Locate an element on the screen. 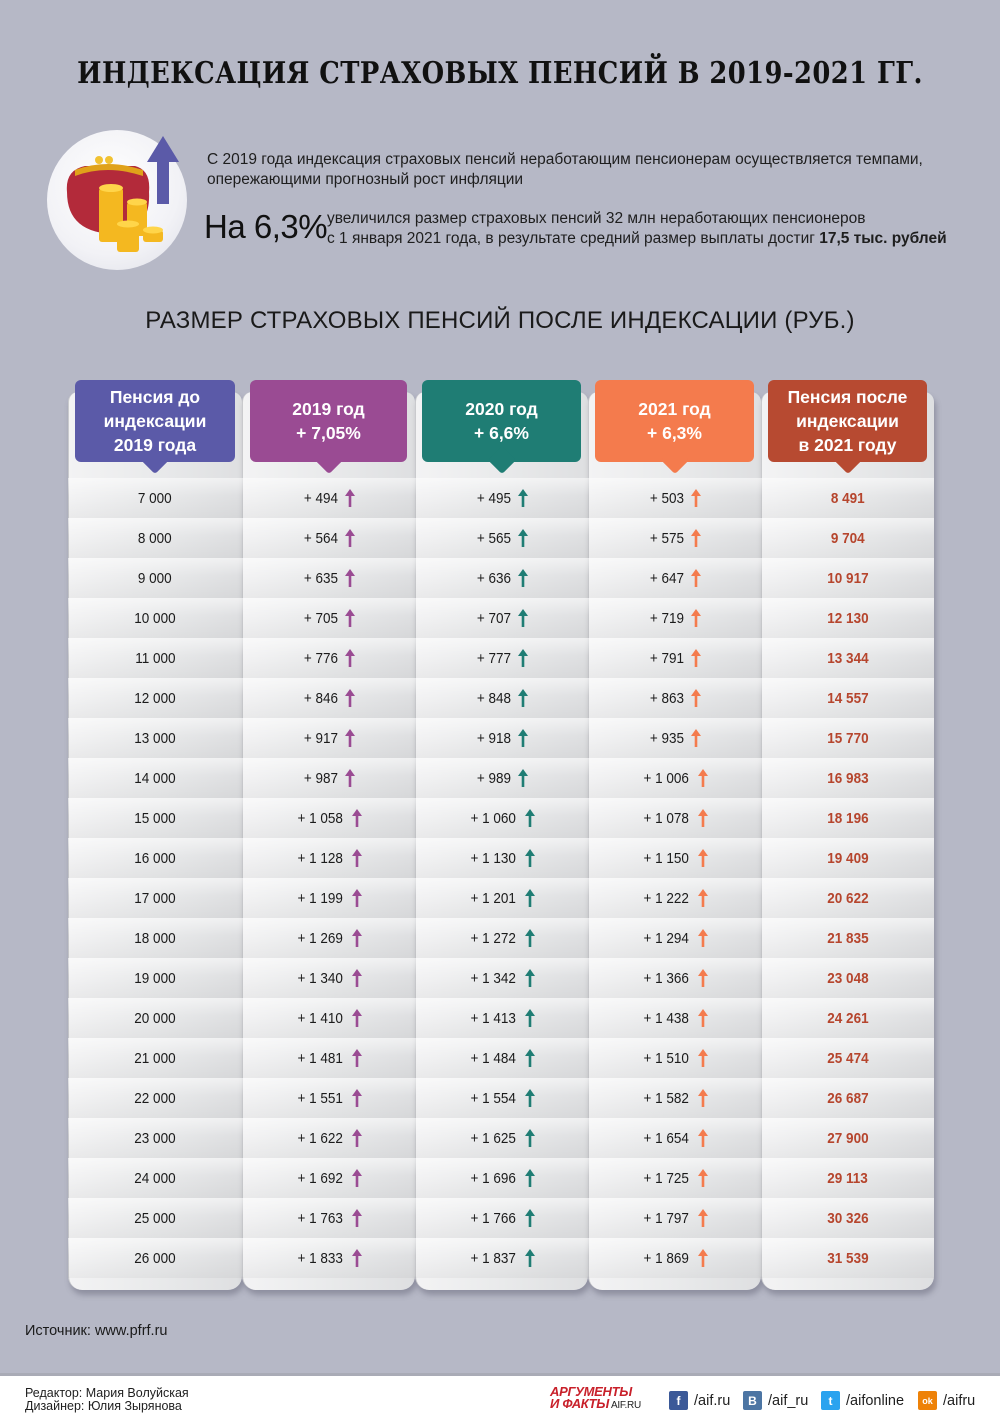 This screenshot has height=1425, width=1000. cell-y2020: + 1 837 is located at coordinates (501, 1258).